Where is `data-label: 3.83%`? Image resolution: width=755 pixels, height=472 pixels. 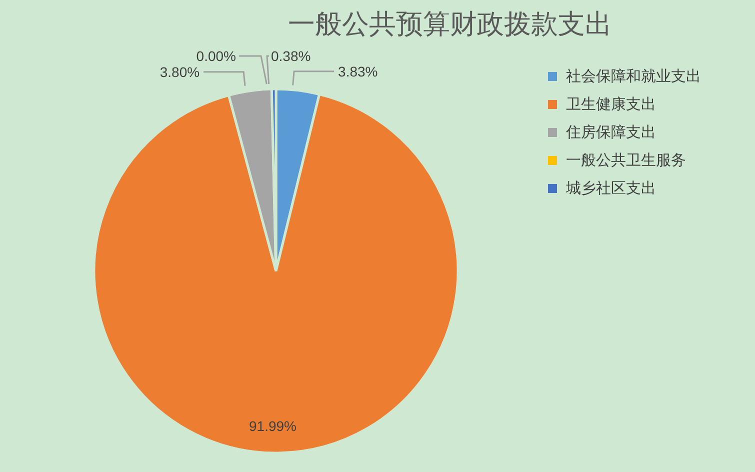 data-label: 3.83% is located at coordinates (358, 71).